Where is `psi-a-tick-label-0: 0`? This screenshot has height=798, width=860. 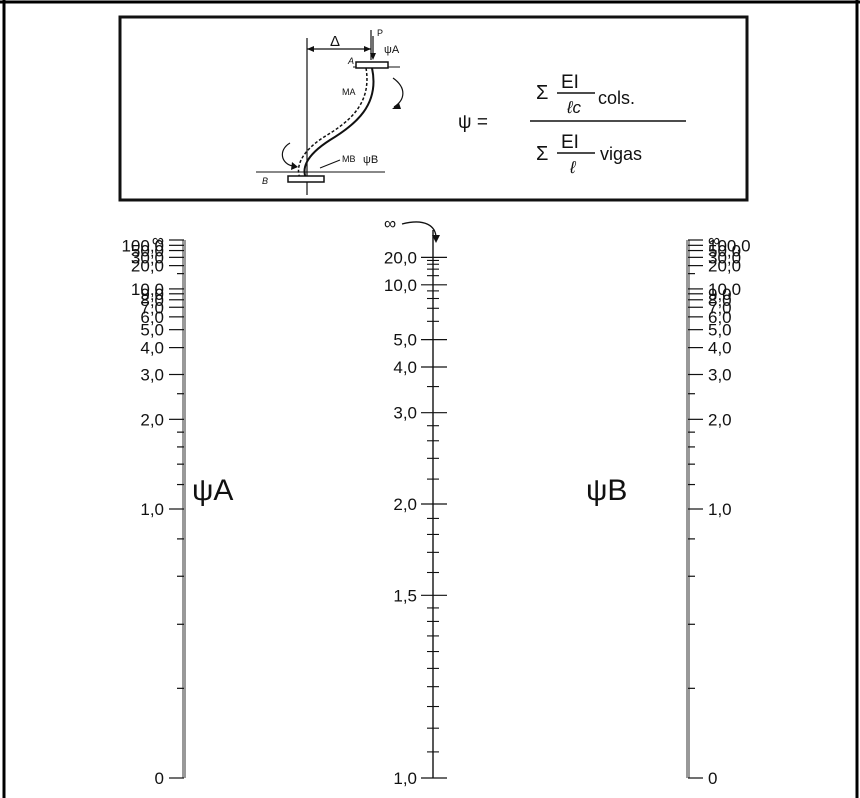
psi-a-tick-label-0: 0 is located at coordinates (159, 778).